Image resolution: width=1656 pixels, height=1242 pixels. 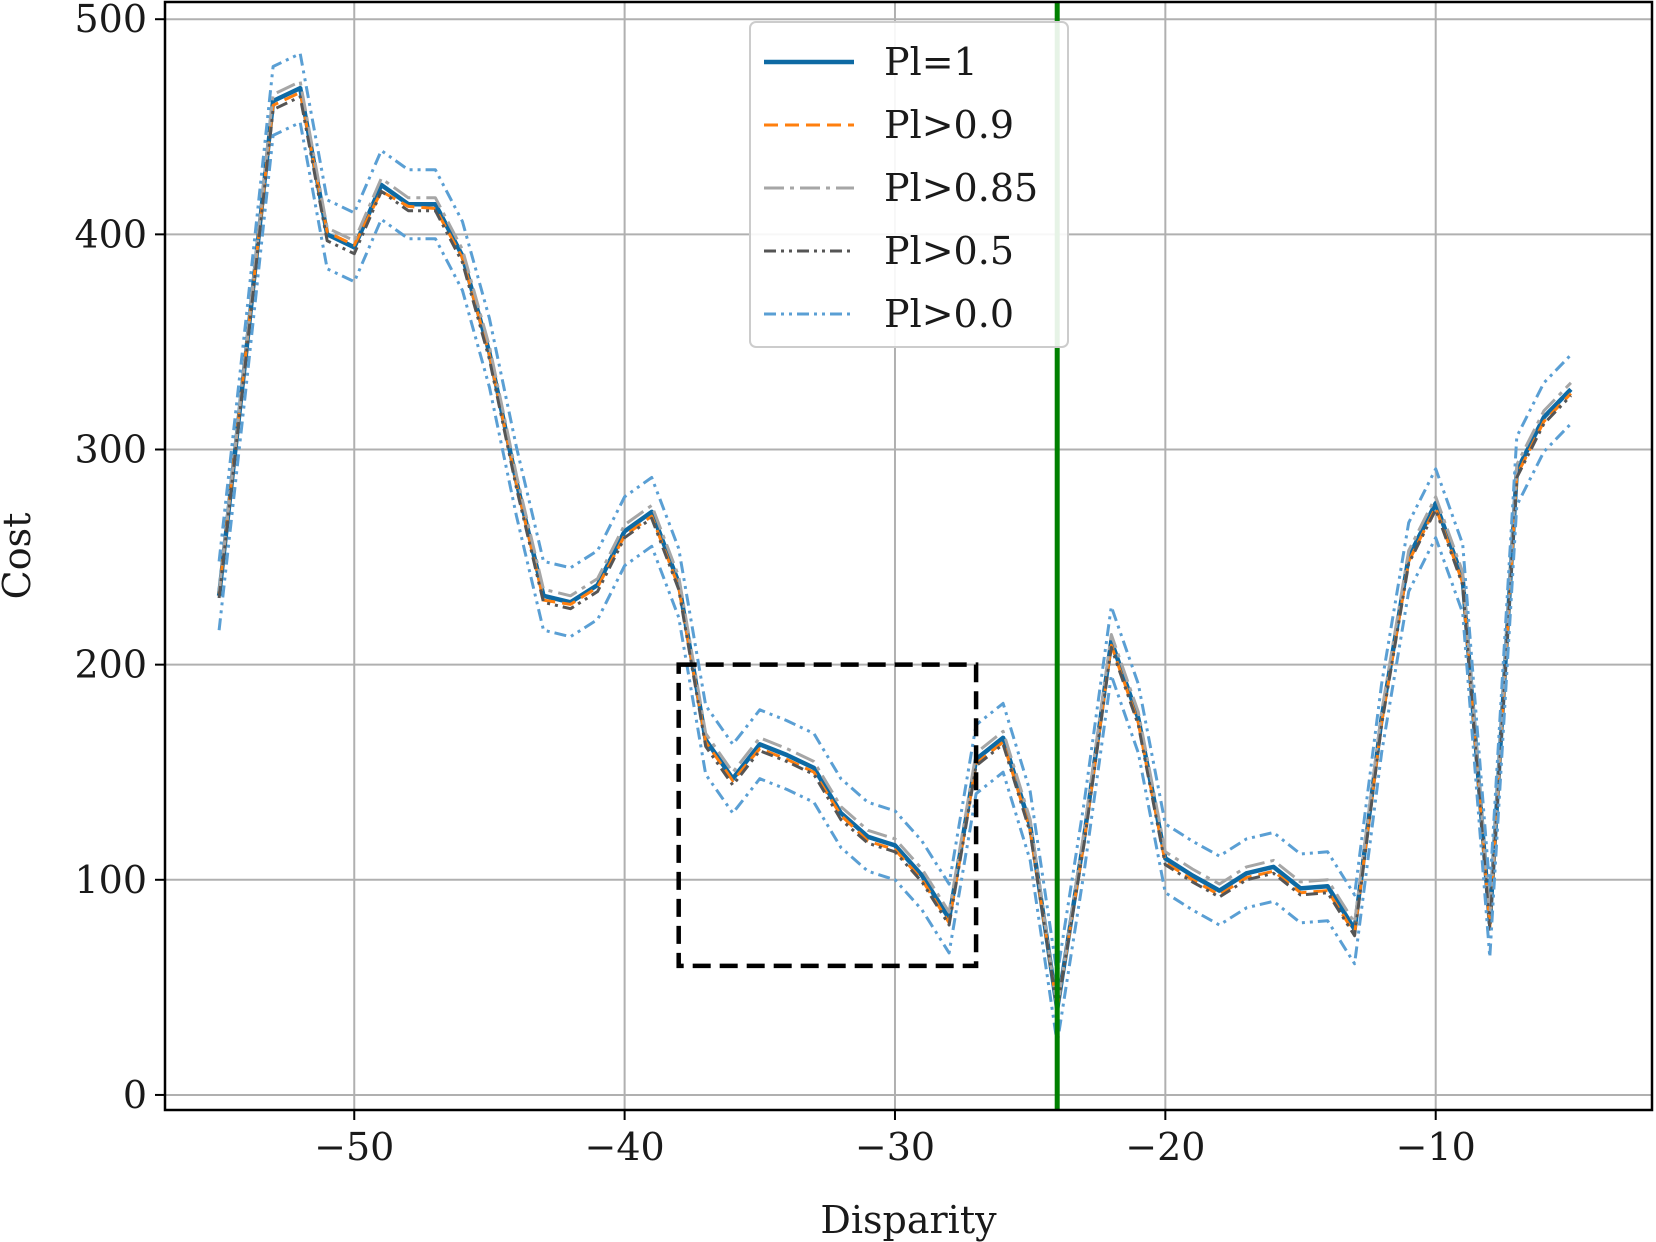 I want to click on legend-label: Pl>0.9, so click(x=949, y=125).